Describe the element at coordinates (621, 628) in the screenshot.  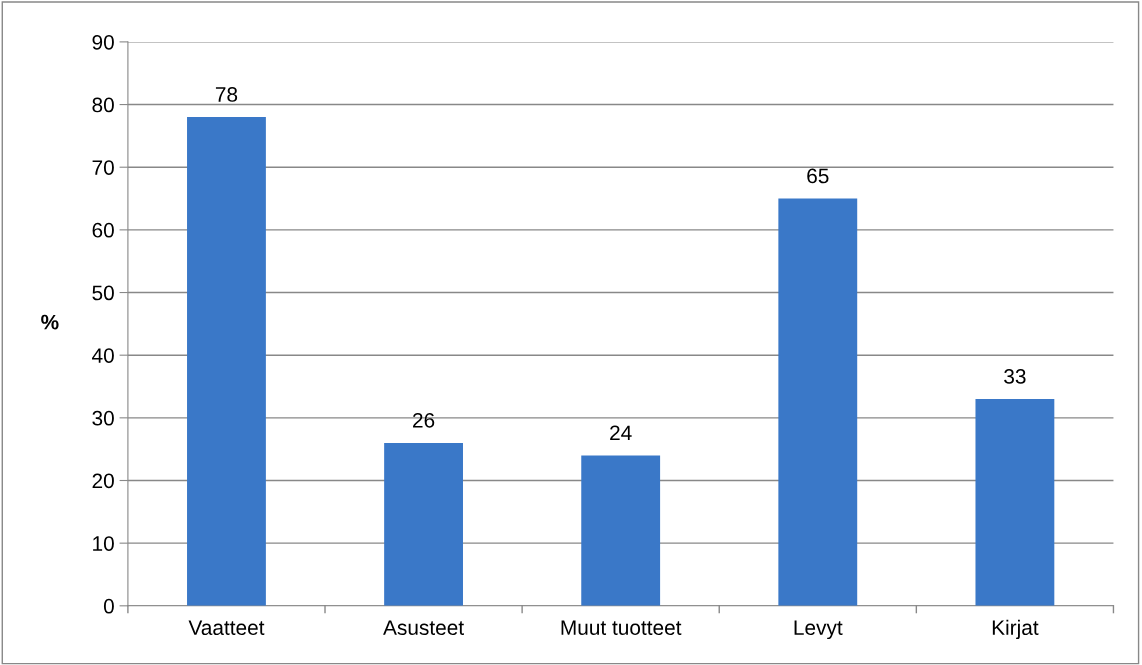
I see `x-tick-label: Muut tuotteet` at that location.